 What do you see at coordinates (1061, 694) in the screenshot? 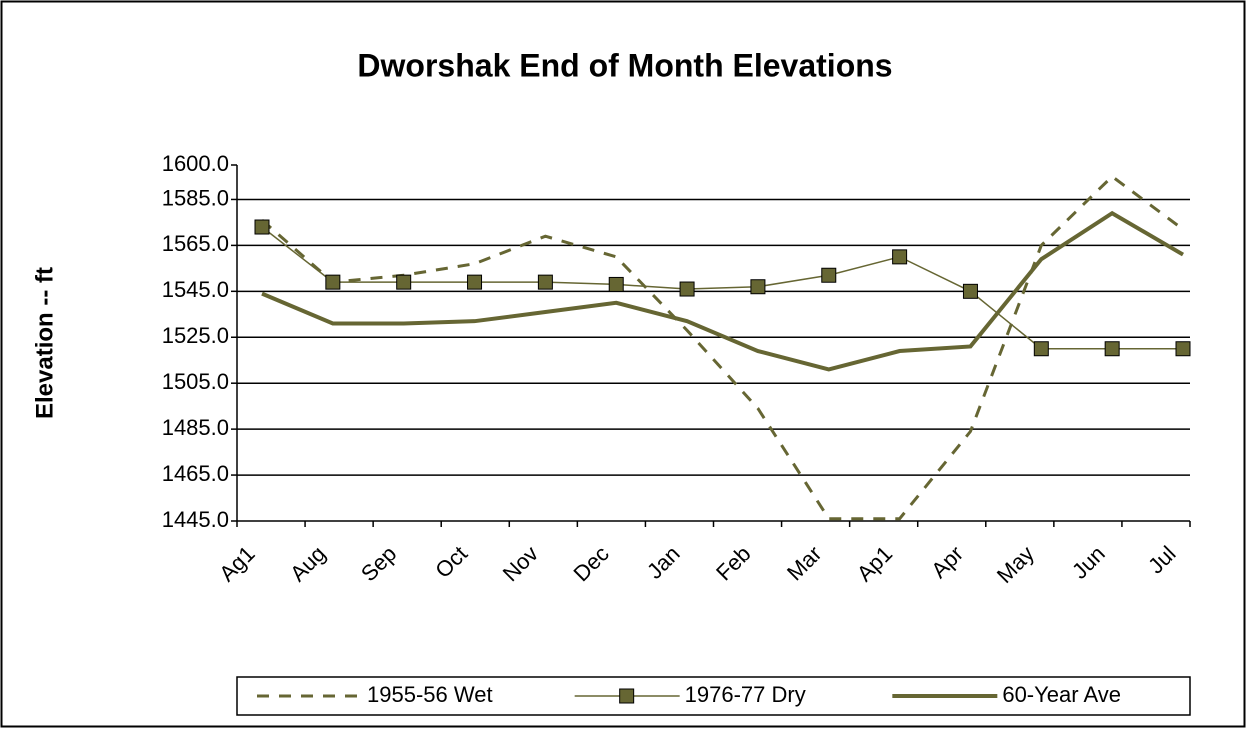
I see `legend-label: 60-Year Ave` at bounding box center [1061, 694].